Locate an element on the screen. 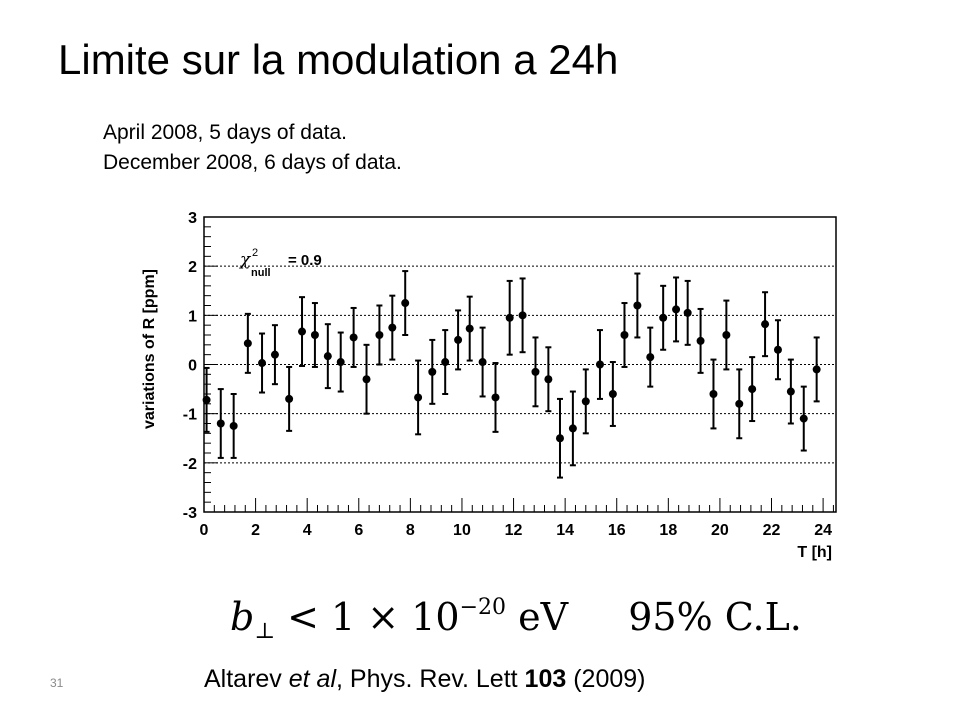 This screenshot has height=720, width=960. formula-confidence: 95% C.L. is located at coordinates (715, 617).